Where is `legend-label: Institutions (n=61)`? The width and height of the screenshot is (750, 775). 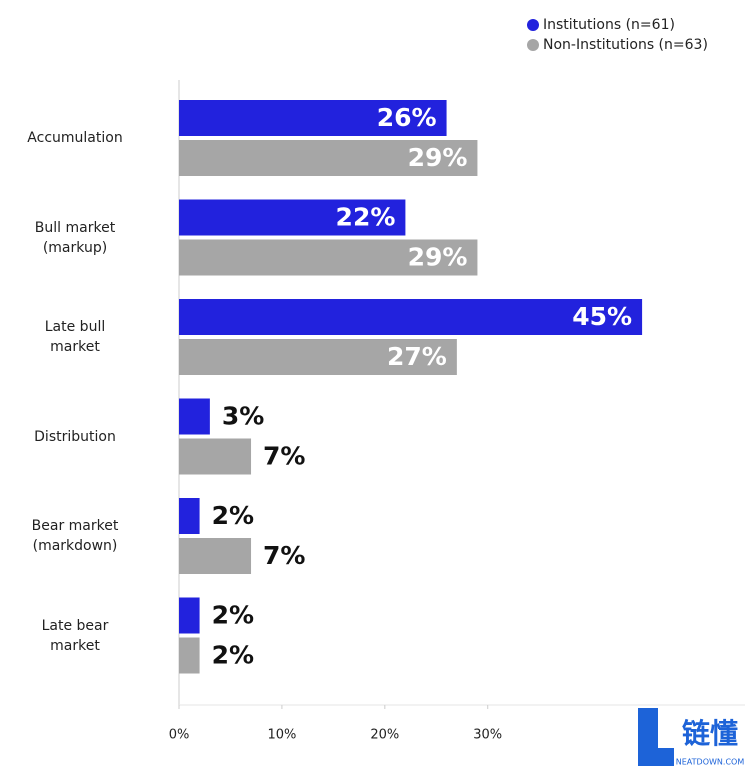
legend-label: Institutions (n=61) is located at coordinates (609, 25).